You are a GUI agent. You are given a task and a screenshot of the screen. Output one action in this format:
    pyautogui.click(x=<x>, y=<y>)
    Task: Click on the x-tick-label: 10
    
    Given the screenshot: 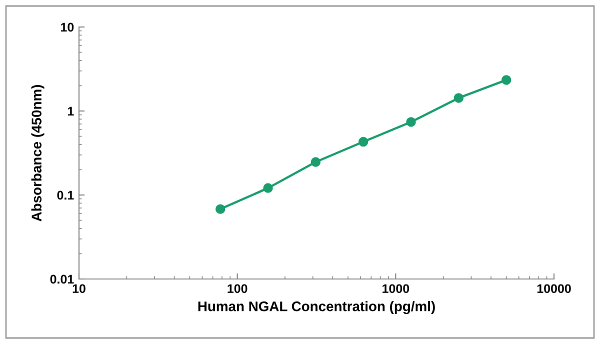 What is the action you would take?
    pyautogui.click(x=79, y=289)
    